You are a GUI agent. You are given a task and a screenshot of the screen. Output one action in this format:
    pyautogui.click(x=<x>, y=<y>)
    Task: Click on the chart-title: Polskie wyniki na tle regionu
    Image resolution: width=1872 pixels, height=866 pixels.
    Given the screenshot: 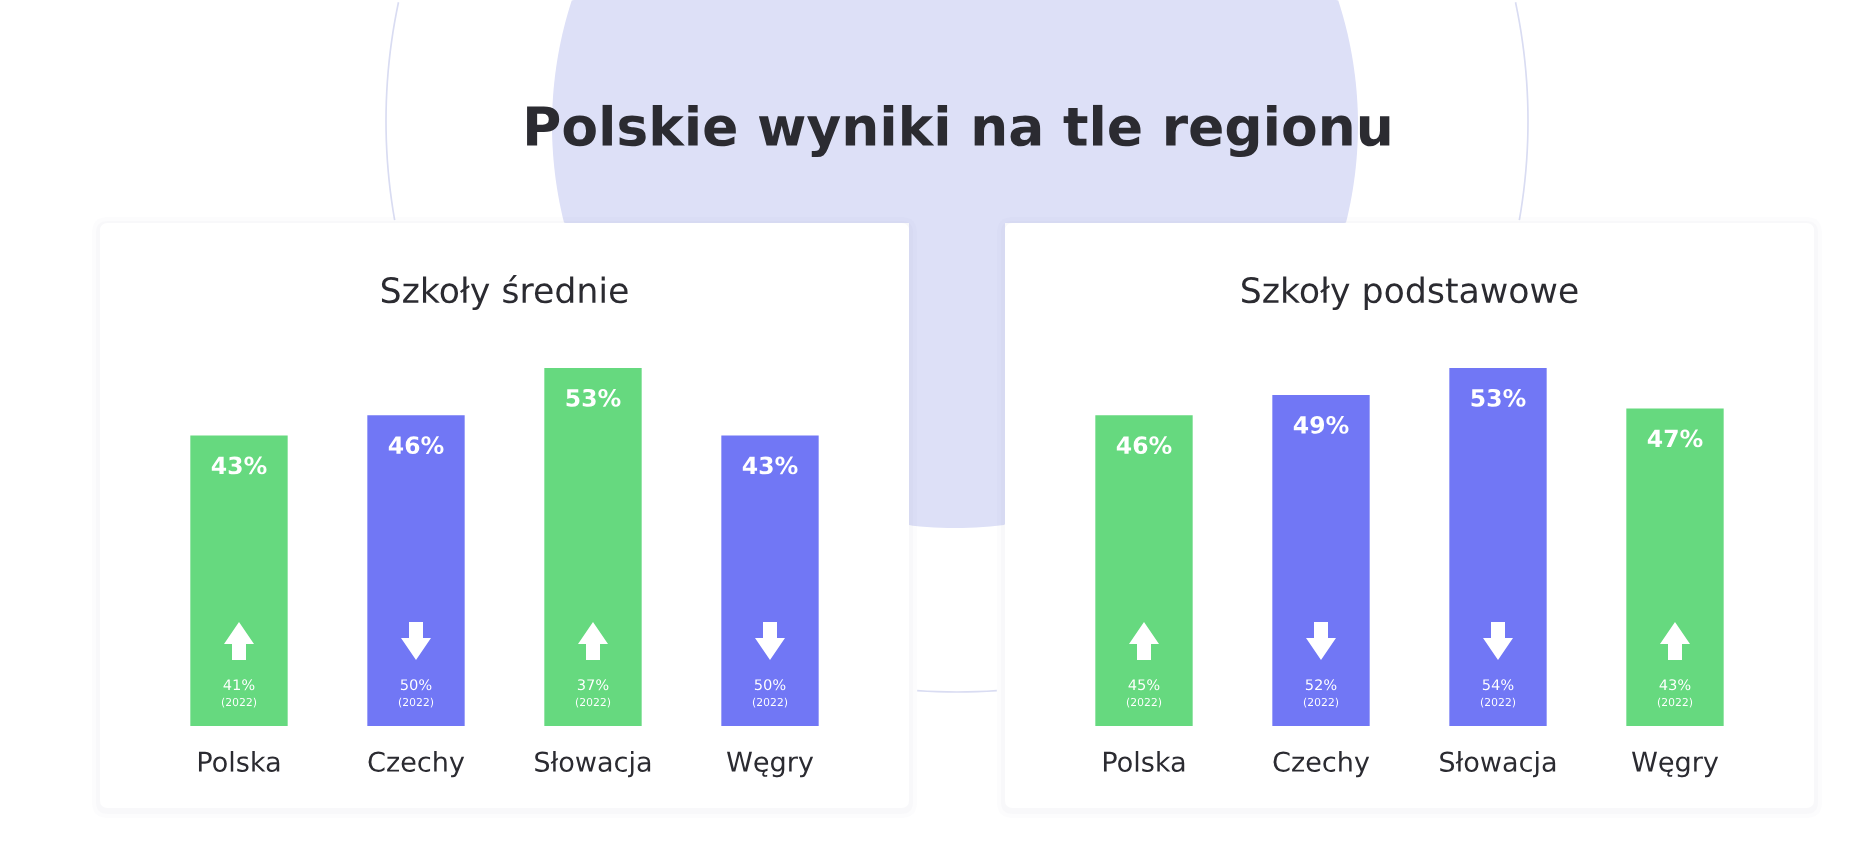 What is the action you would take?
    pyautogui.click(x=958, y=131)
    